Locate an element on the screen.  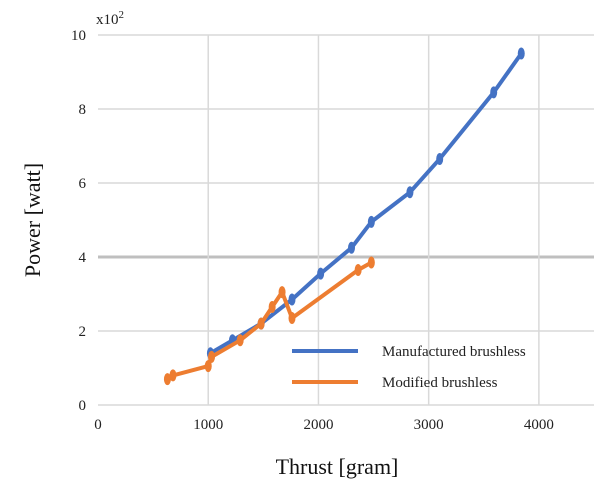
x-tick-label: 2000 is located at coordinates (318, 425).